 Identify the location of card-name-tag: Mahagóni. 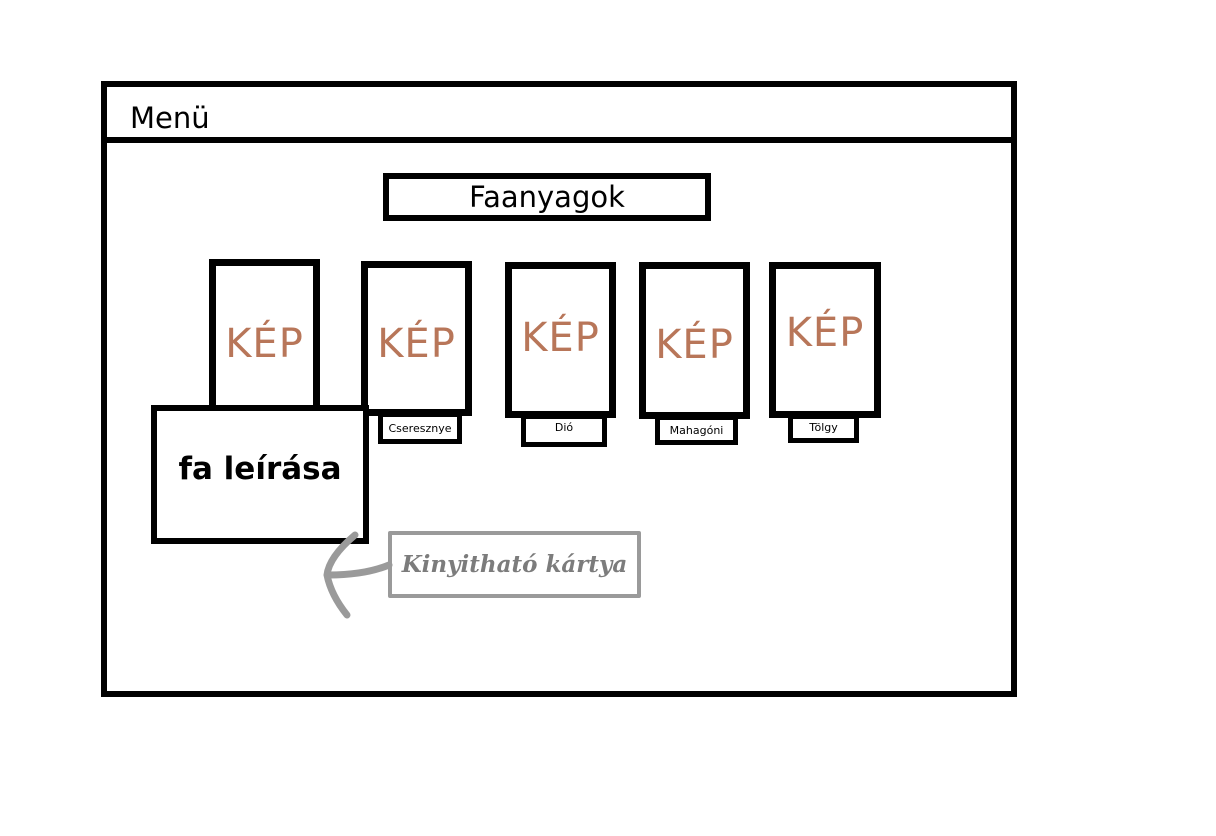
(696, 430).